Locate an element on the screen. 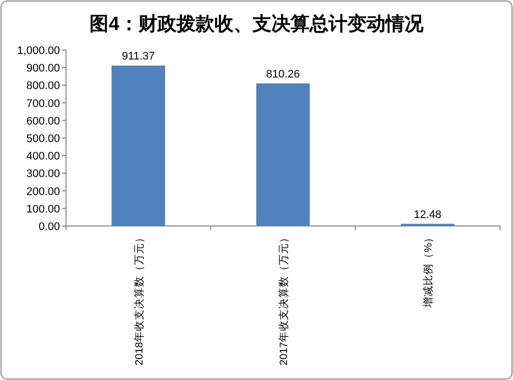 This screenshot has width=513, height=380. y-tick-label: 0.00 is located at coordinates (49, 227).